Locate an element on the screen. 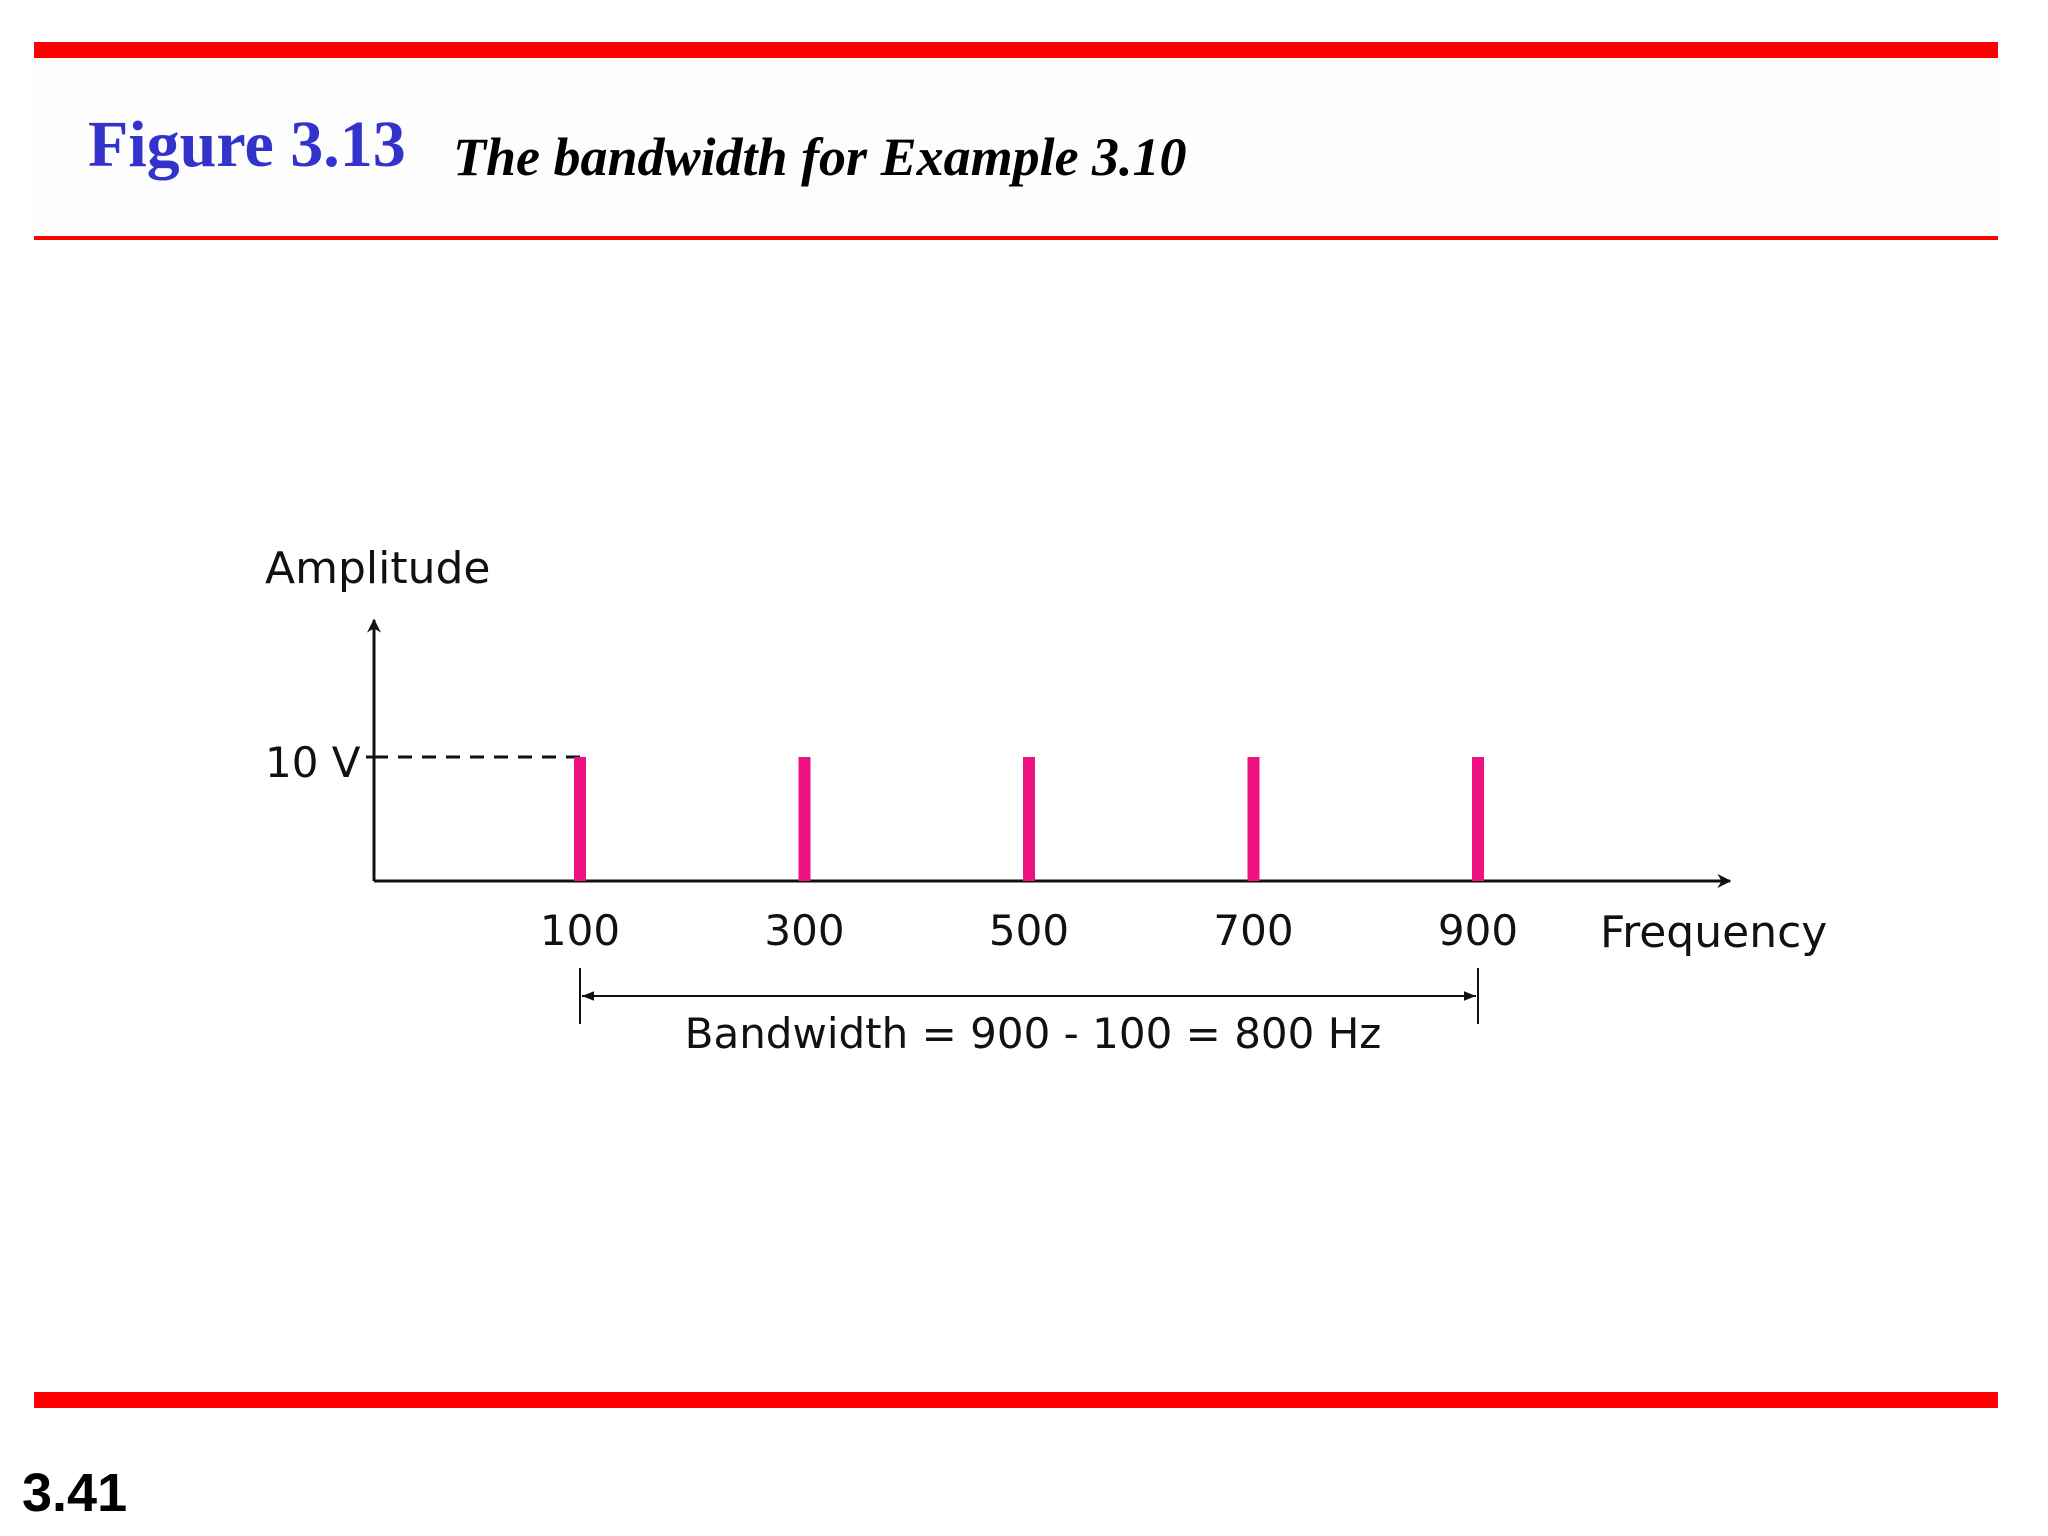  figure-label: Figure 3.13 is located at coordinates (247, 144).